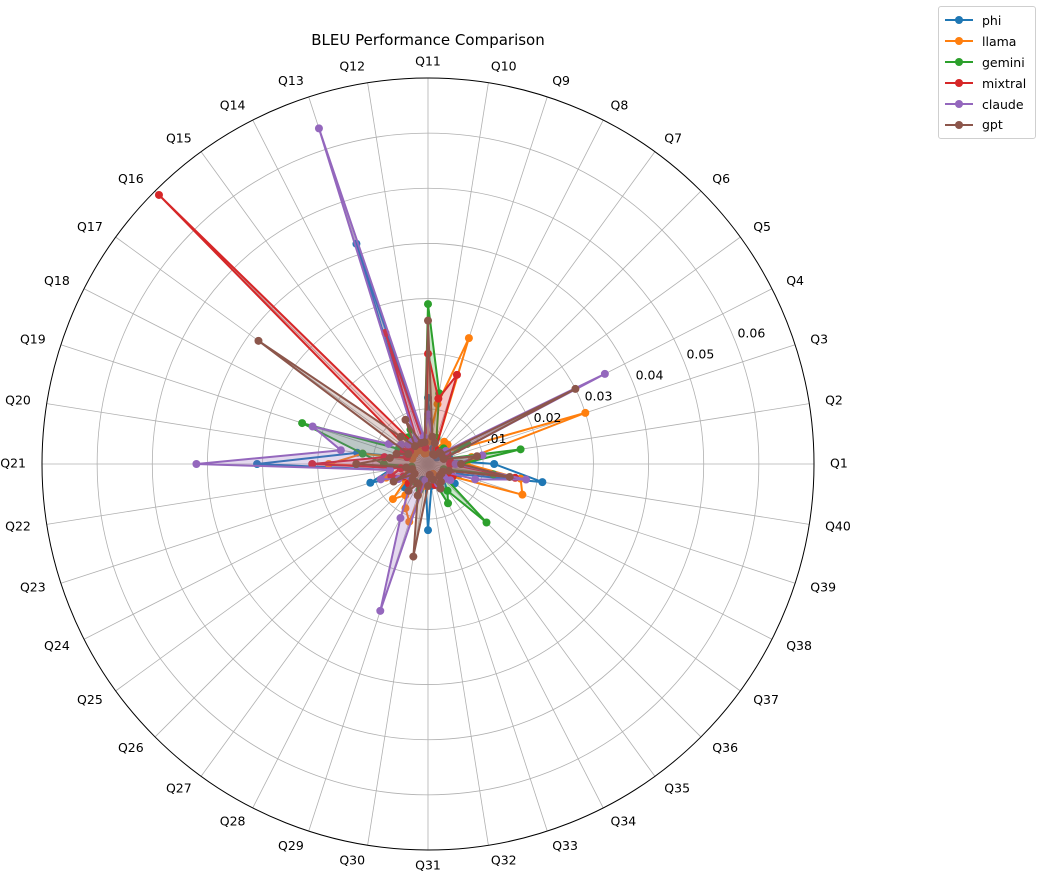 The image size is (1047, 886). Describe the element at coordinates (18, 525) in the screenshot. I see `category-label: Q22` at that location.